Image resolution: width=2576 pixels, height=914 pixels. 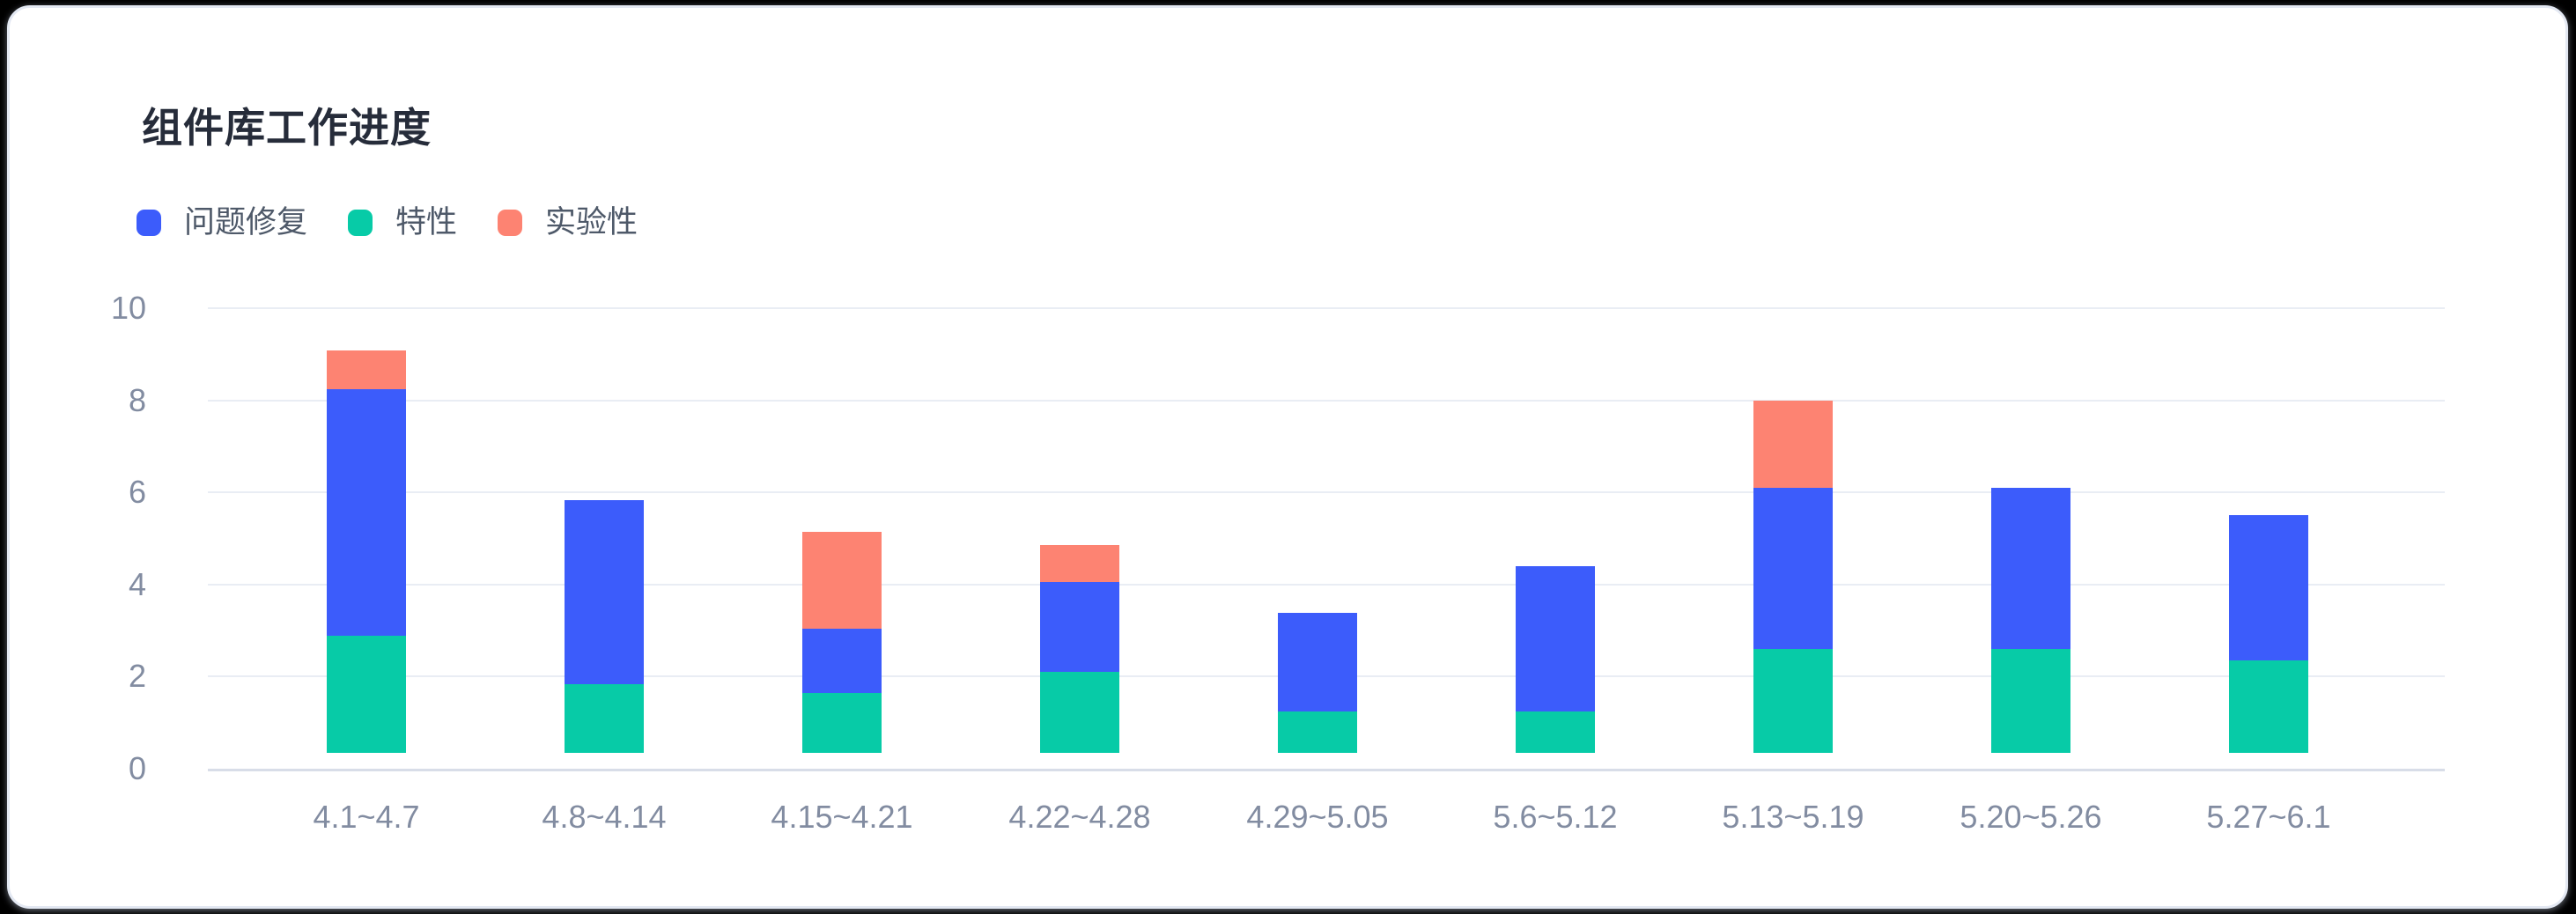 I want to click on chart-title: 组件库工作进度, so click(x=287, y=128).